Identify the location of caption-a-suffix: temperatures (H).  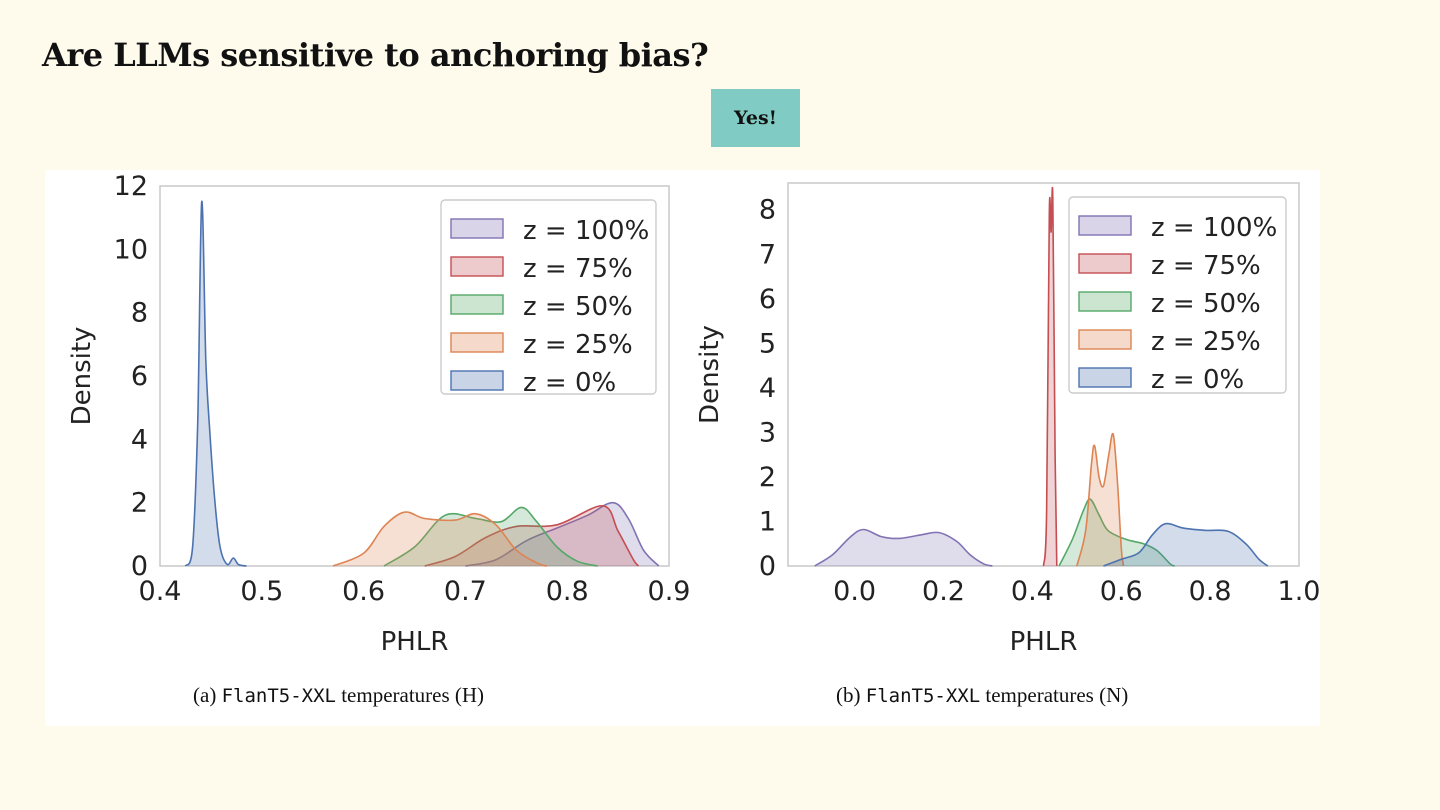
(410, 695).